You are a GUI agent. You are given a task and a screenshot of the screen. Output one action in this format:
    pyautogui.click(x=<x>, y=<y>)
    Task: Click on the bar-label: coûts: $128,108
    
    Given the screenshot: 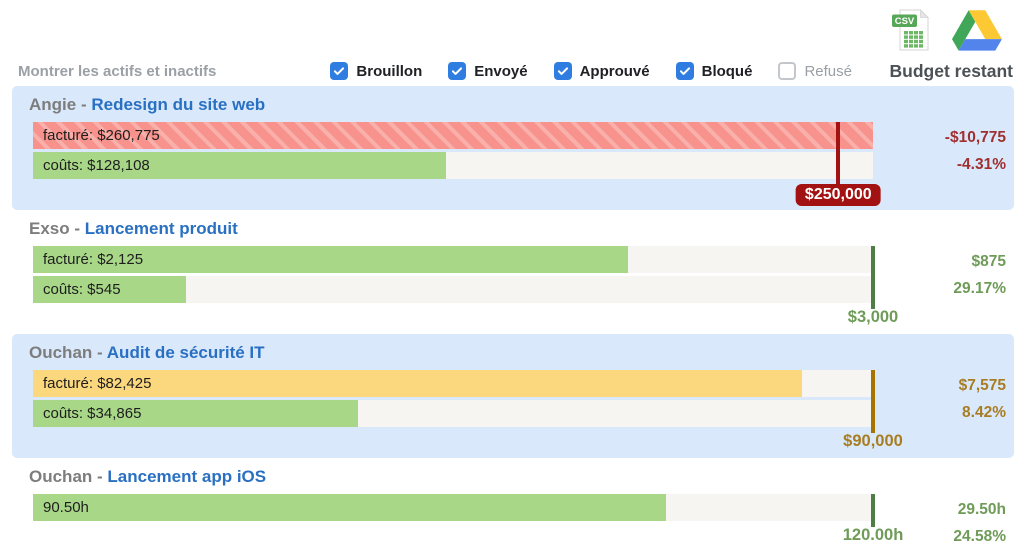 What is the action you would take?
    pyautogui.click(x=96, y=165)
    